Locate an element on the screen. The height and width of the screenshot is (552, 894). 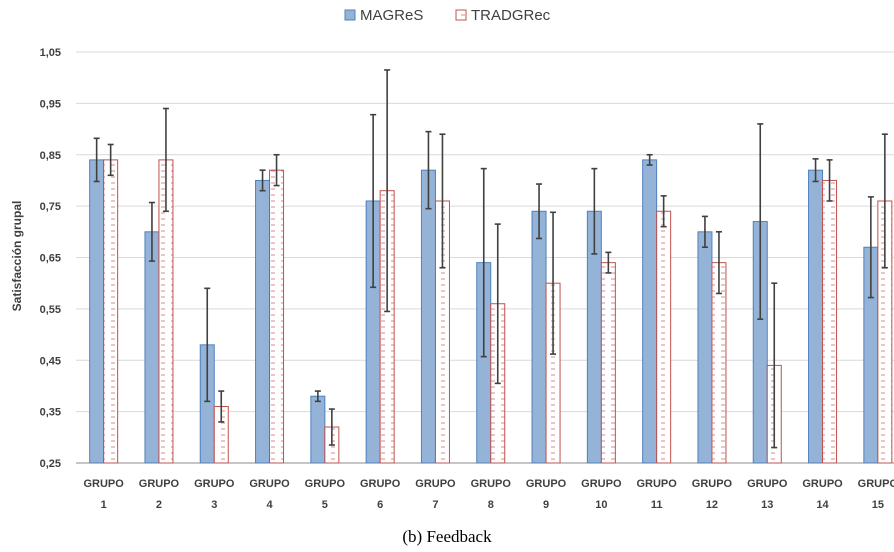
legend: MAGReS TRADGRec is located at coordinates (447, 15).